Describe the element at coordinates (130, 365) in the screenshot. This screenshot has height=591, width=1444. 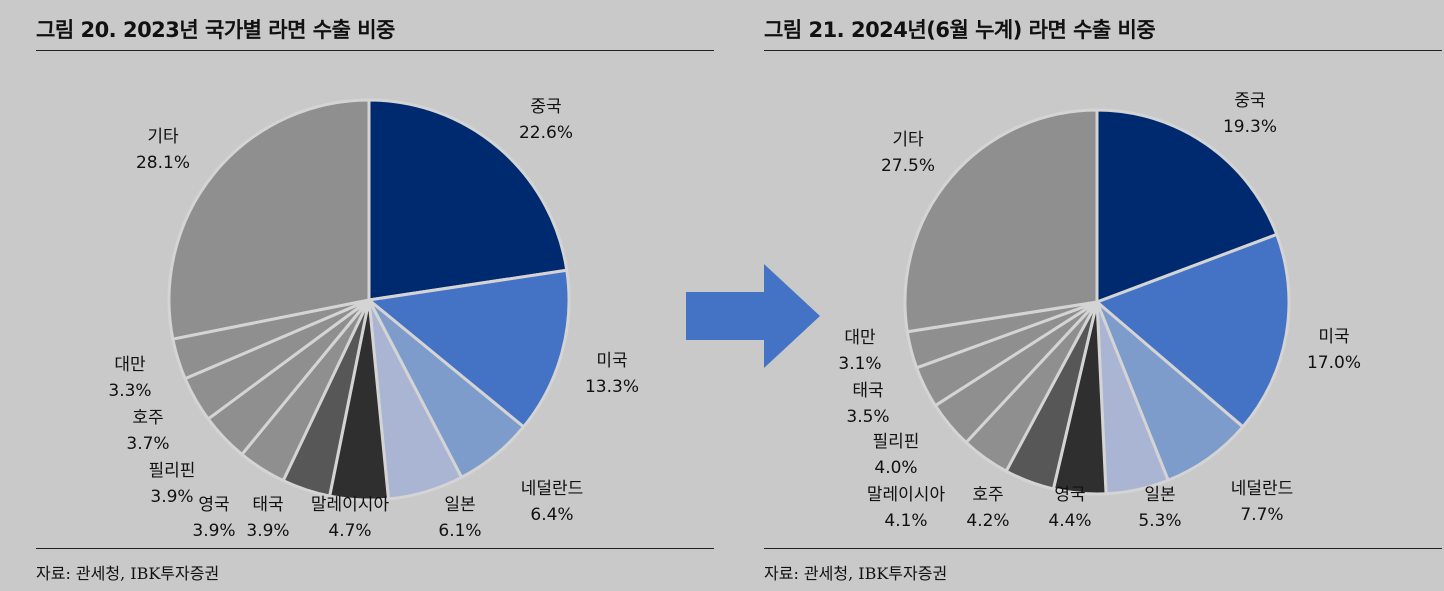
I see `slice-label-0-9: 대만` at that location.